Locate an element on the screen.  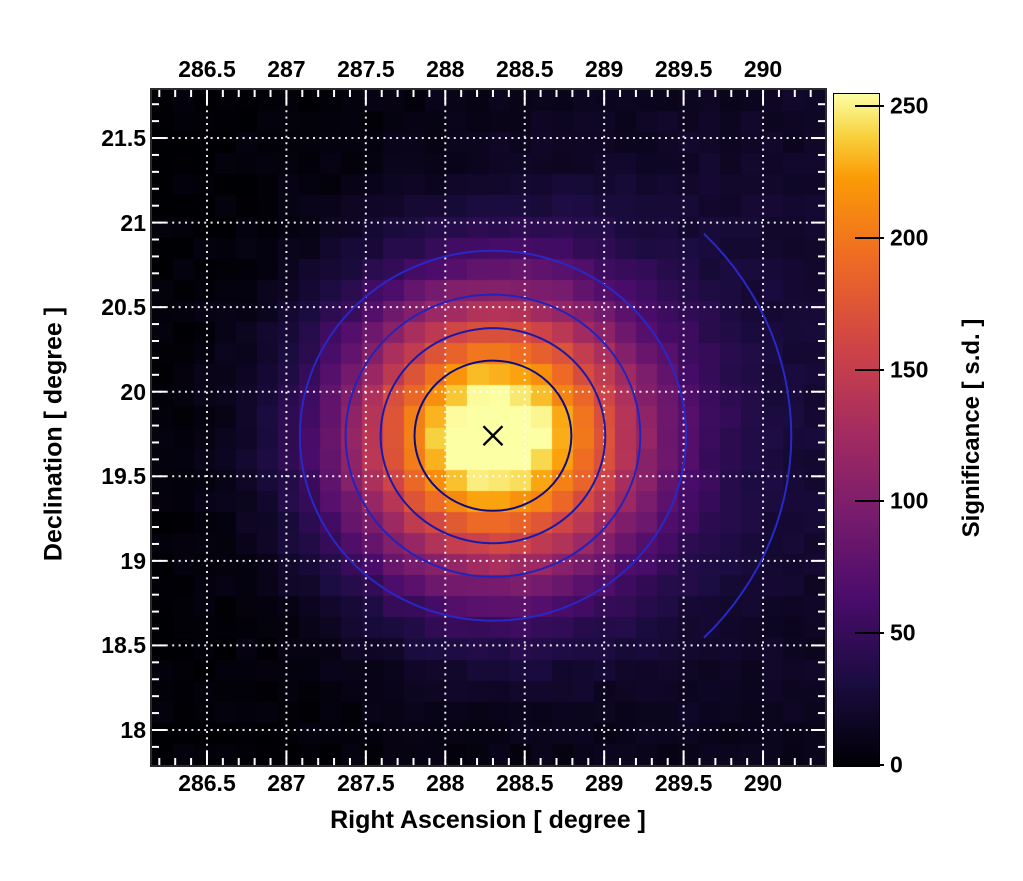
y-tick-label: 20 is located at coordinates (133, 391).